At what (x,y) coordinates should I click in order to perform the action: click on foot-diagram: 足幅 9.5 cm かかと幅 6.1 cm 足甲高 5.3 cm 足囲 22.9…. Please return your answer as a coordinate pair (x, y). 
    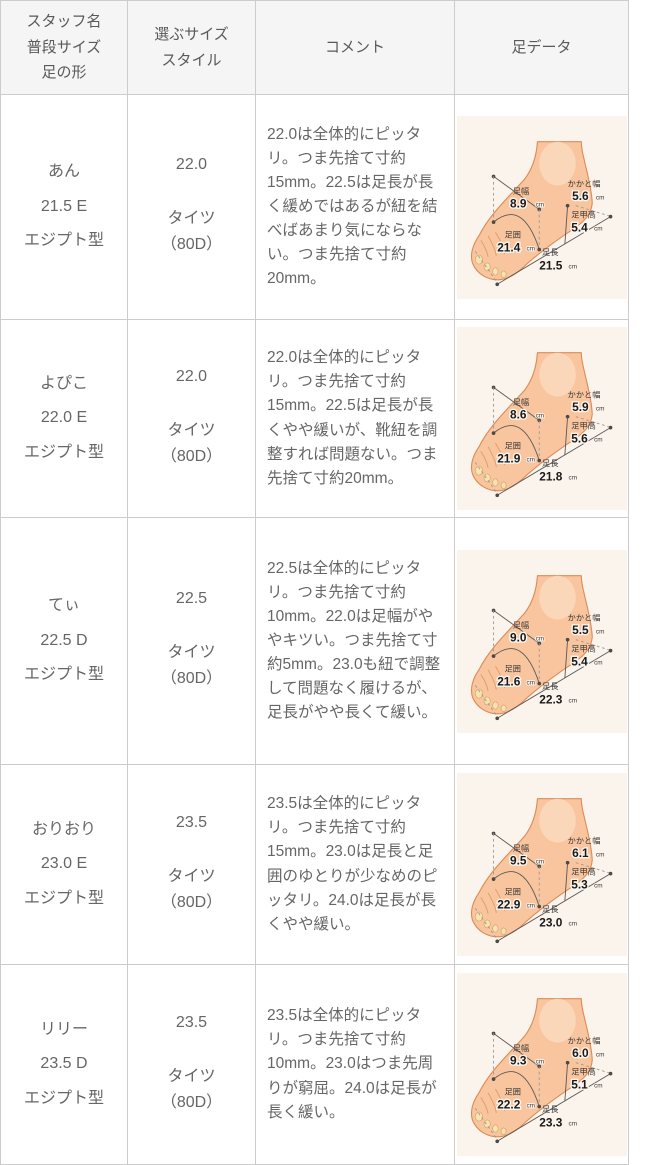
    Looking at the image, I should click on (541, 864).